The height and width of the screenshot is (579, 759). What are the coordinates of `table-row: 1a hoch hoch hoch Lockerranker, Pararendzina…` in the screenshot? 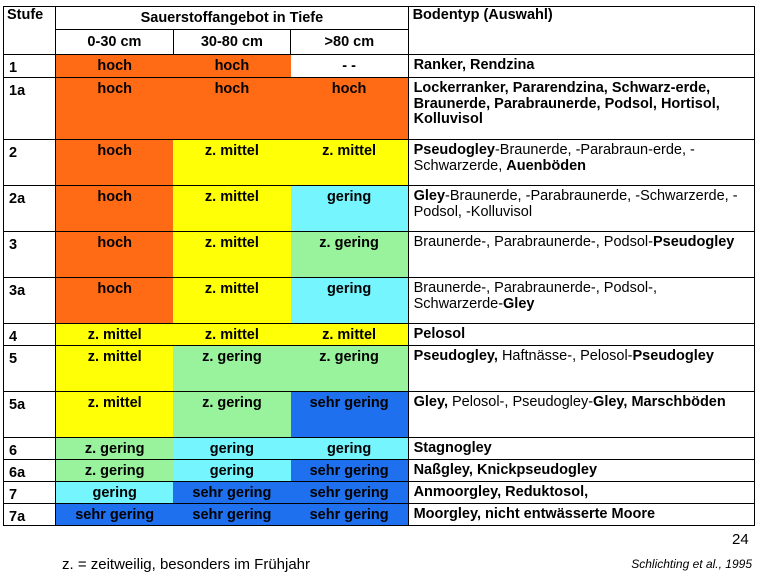 It's located at (379, 108).